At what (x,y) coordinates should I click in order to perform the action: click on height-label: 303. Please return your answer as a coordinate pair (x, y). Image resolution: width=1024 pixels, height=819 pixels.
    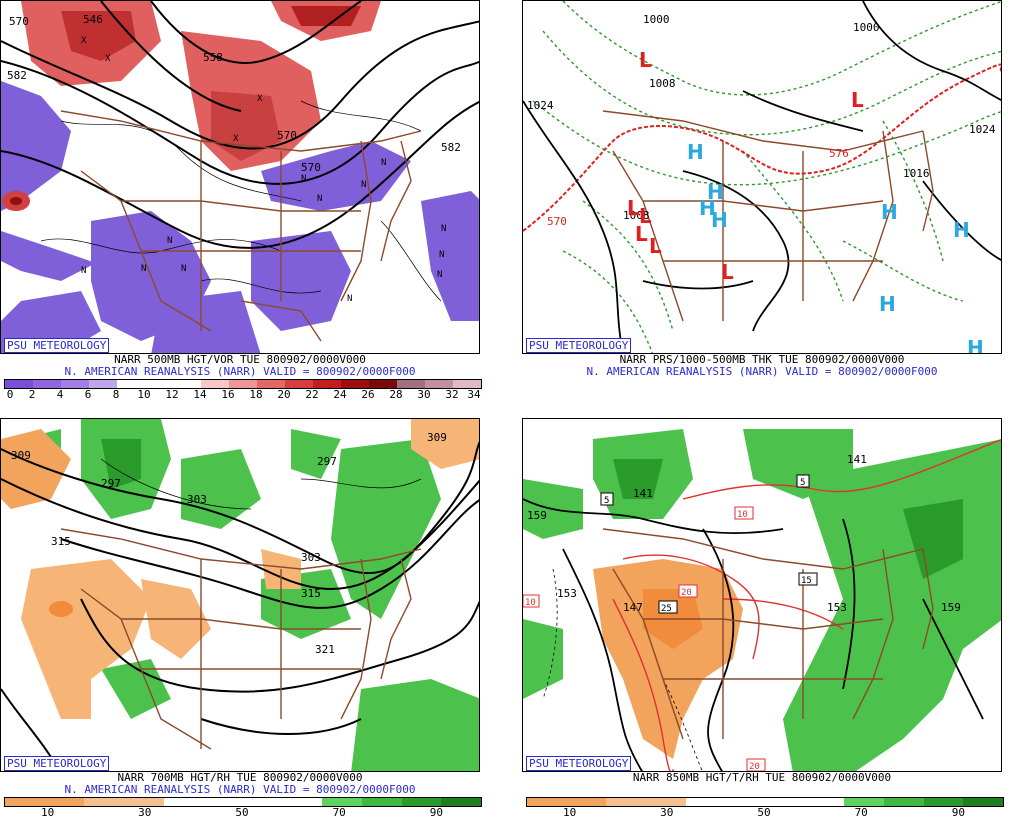
    Looking at the image, I should click on (197, 499).